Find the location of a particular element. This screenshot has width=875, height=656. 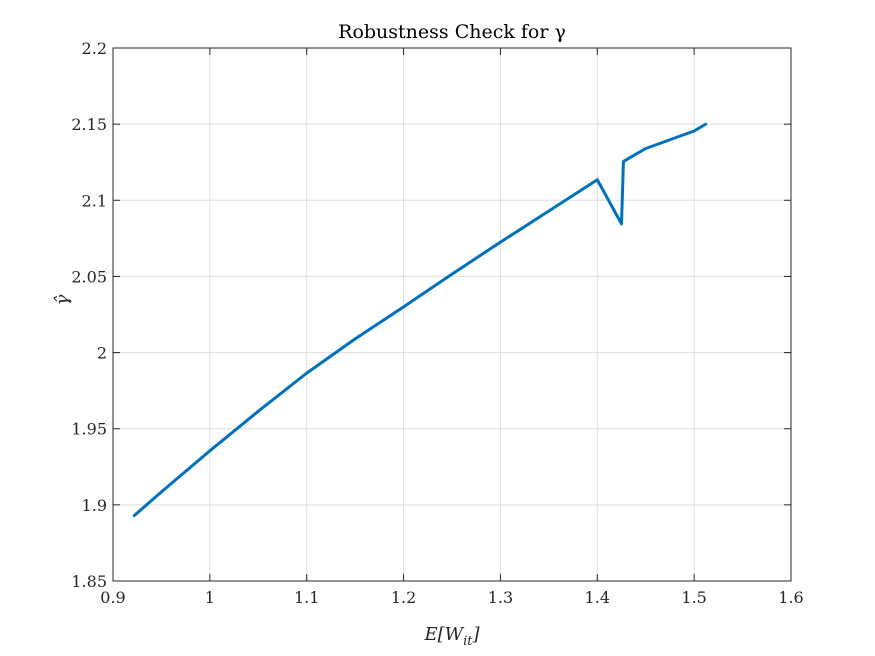

x-tick-label: 1.5 is located at coordinates (693, 597).